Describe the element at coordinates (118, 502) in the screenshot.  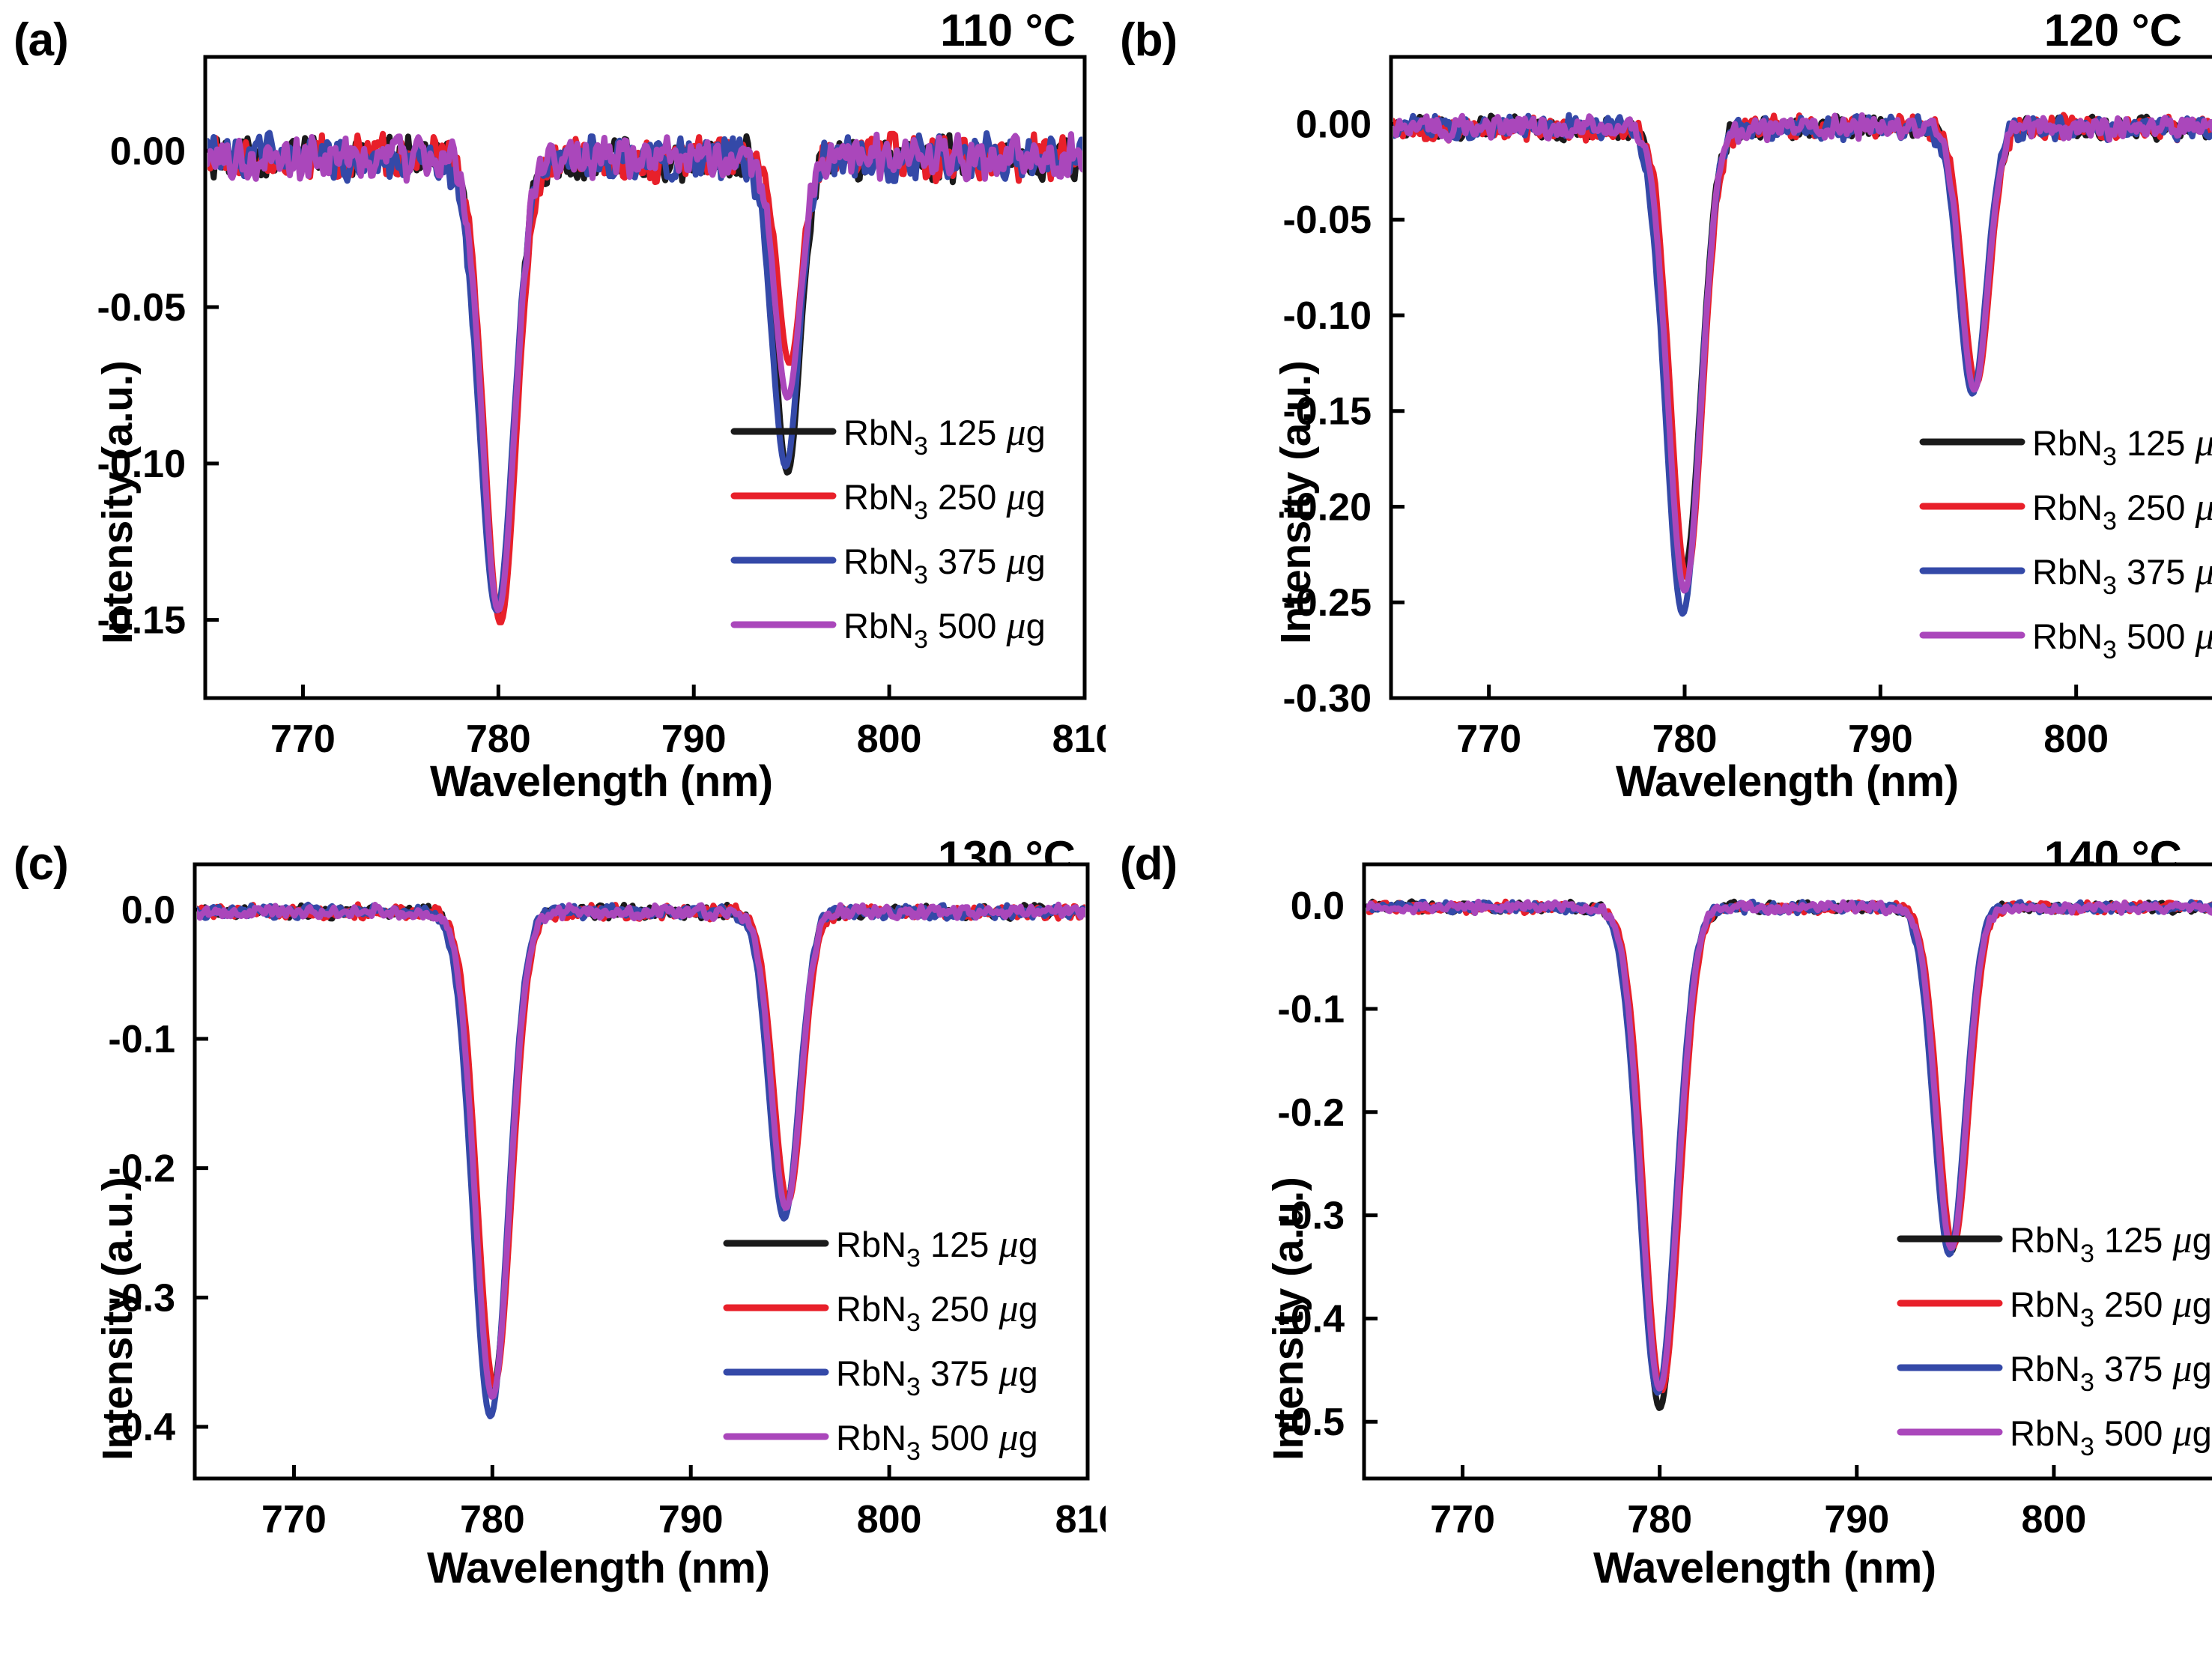
I see `panel-a-y-axis-label: Intensity (a.u.)` at that location.